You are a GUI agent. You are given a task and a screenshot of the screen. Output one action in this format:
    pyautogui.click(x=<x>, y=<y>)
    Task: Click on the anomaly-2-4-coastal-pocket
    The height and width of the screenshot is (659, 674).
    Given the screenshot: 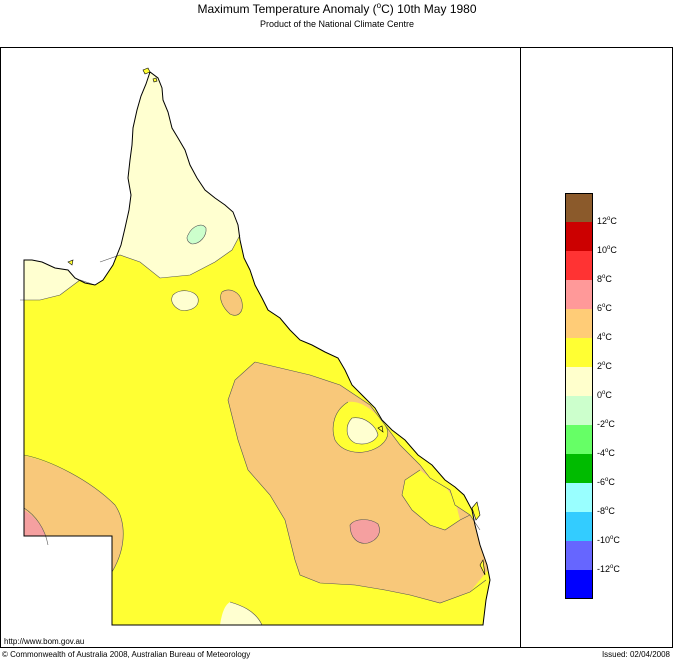 What is the action you would take?
    pyautogui.click(x=431, y=500)
    